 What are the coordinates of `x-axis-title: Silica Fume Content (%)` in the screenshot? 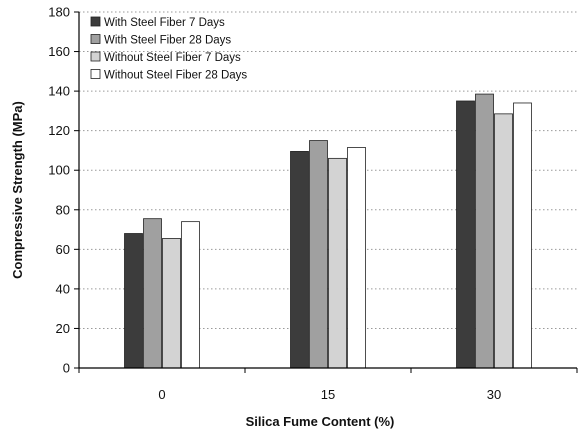 It's located at (320, 421).